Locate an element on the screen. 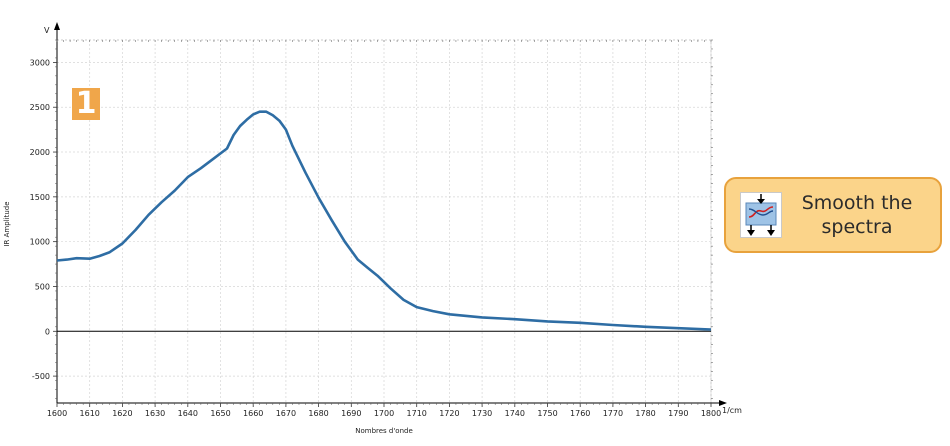  y-unit-label: V is located at coordinates (47, 30).